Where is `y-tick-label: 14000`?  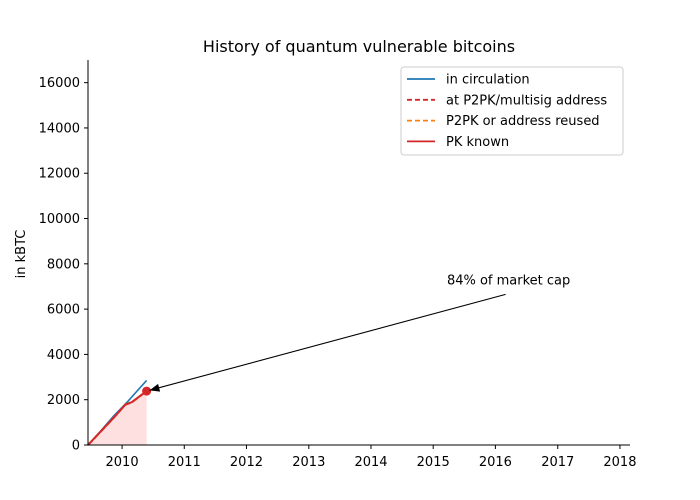
y-tick-label: 14000 is located at coordinates (59, 128).